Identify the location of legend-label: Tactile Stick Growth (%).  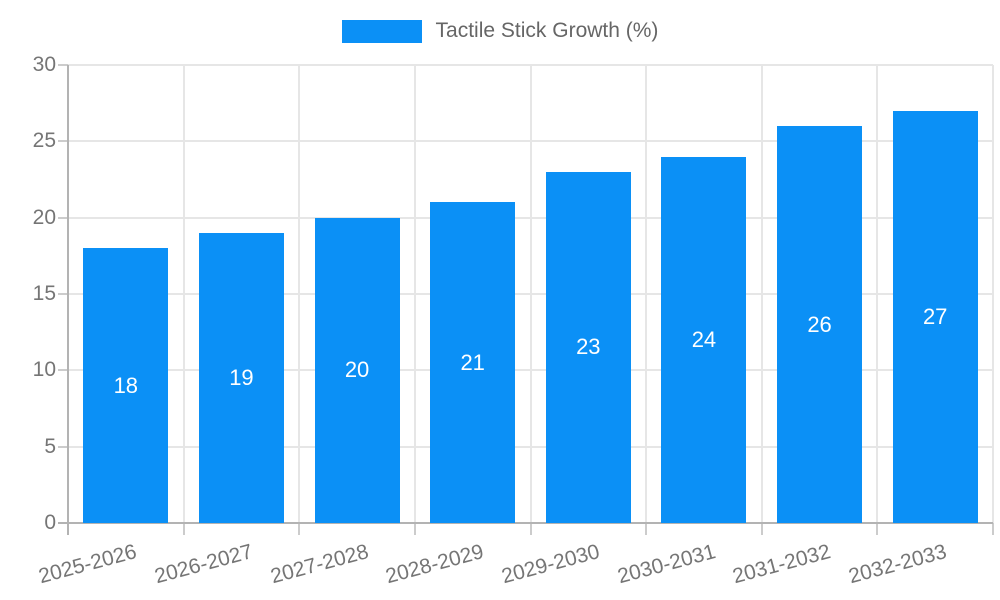
(547, 30).